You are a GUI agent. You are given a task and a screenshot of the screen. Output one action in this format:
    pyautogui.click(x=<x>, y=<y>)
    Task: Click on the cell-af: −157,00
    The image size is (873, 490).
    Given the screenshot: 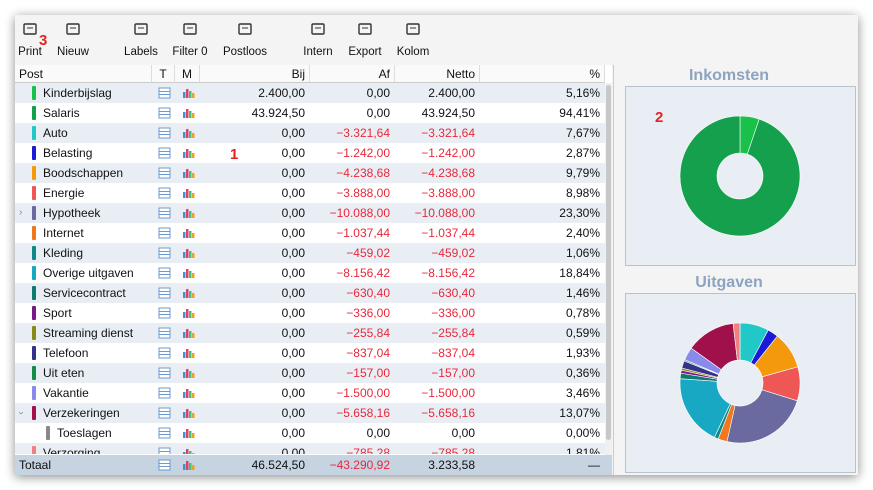 What is the action you would take?
    pyautogui.click(x=368, y=373)
    